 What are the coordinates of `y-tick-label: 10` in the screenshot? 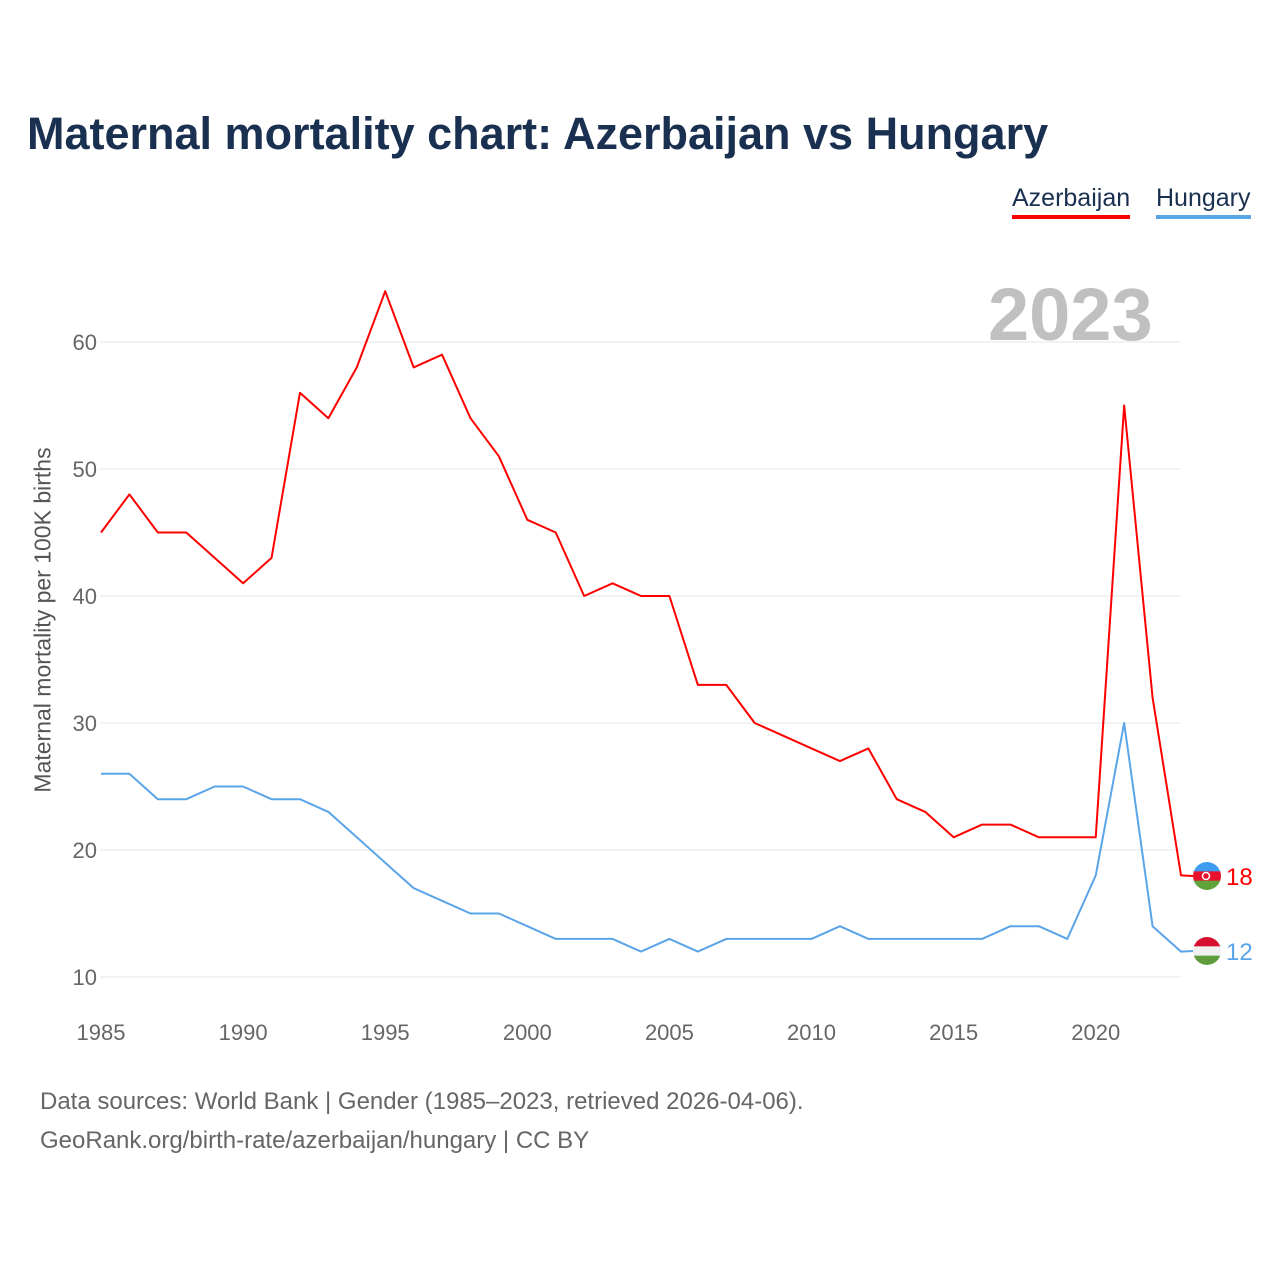 It's located at (85, 977).